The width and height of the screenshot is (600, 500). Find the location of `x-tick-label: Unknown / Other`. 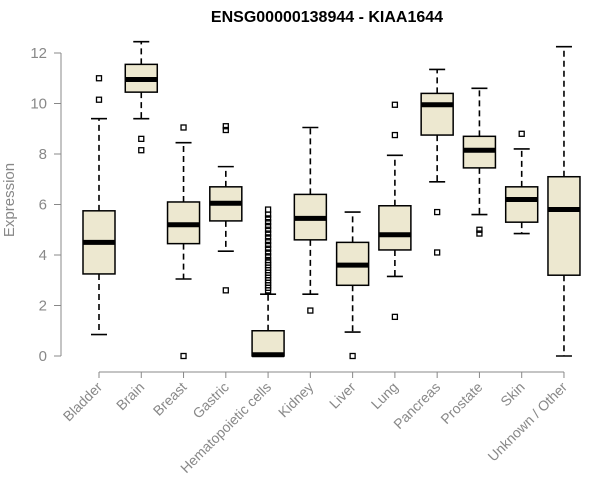

x-tick-label: Unknown / Other is located at coordinates (527, 422).